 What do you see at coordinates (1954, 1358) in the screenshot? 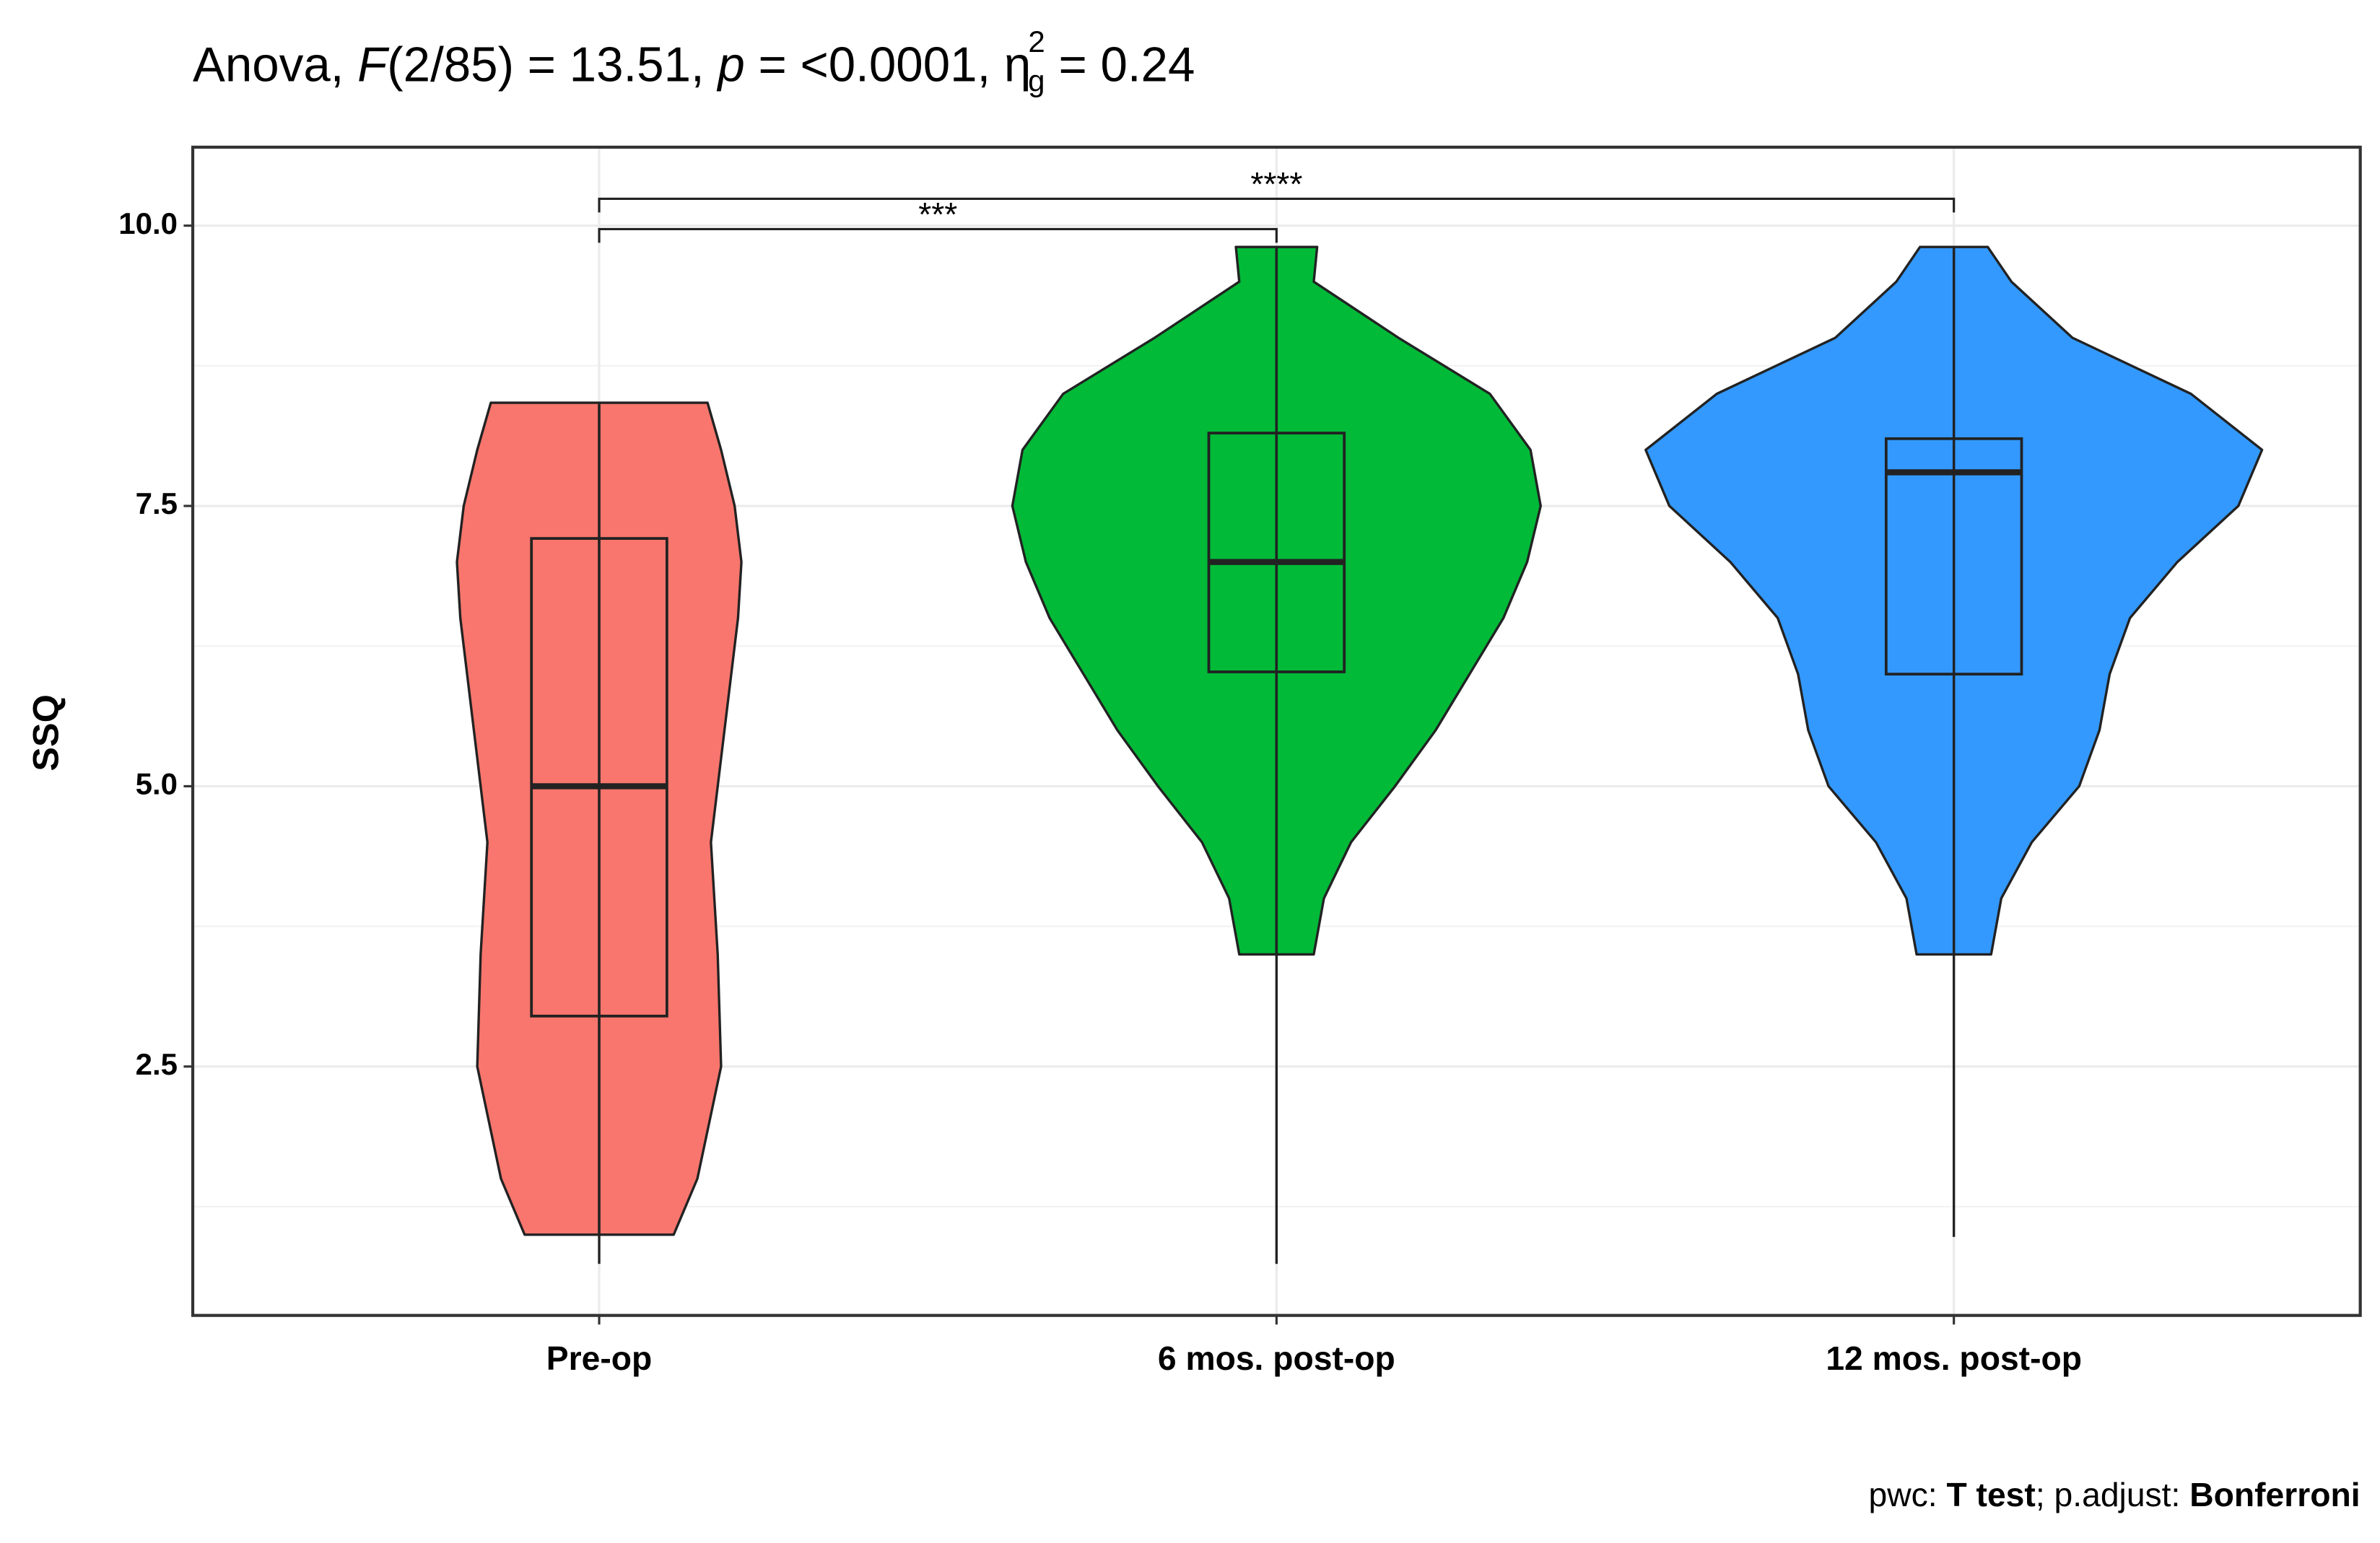
I see `x-tick-label: 12 mos. post-op` at bounding box center [1954, 1358].